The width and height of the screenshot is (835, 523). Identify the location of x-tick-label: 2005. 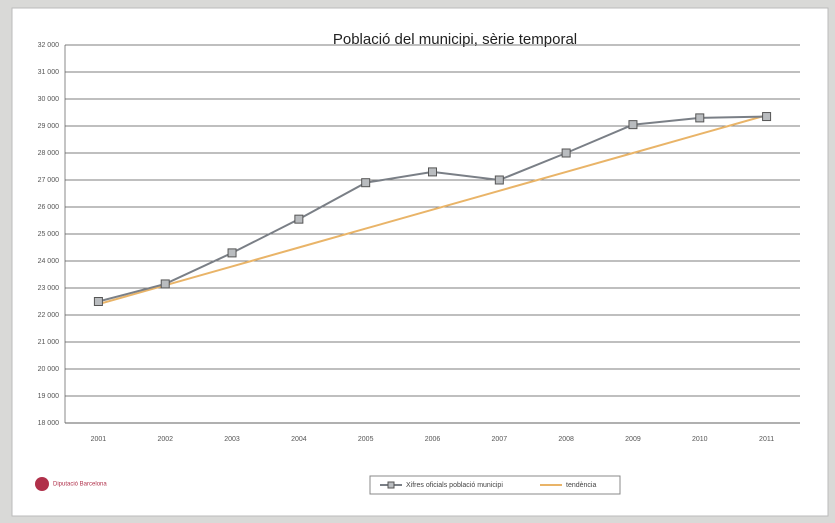
(366, 439).